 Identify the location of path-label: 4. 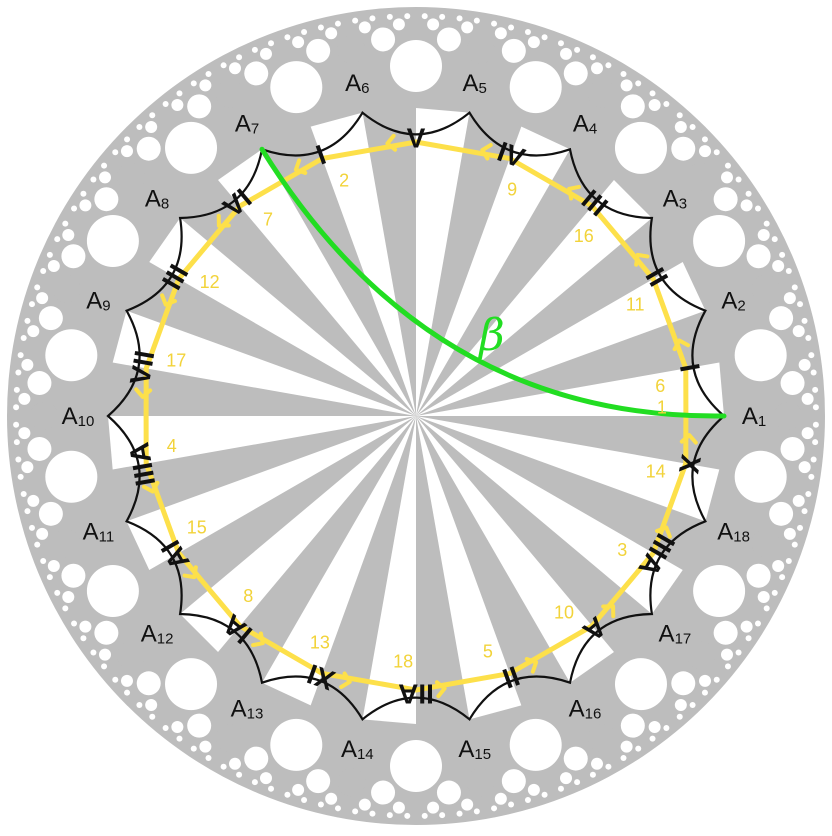
(172, 446).